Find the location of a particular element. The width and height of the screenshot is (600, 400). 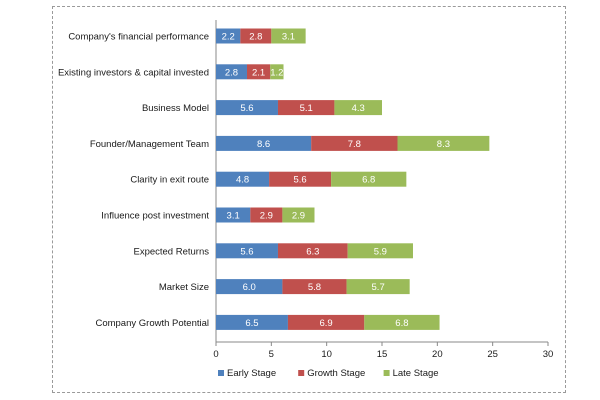

category-label: Founder/Management Team is located at coordinates (149, 144).